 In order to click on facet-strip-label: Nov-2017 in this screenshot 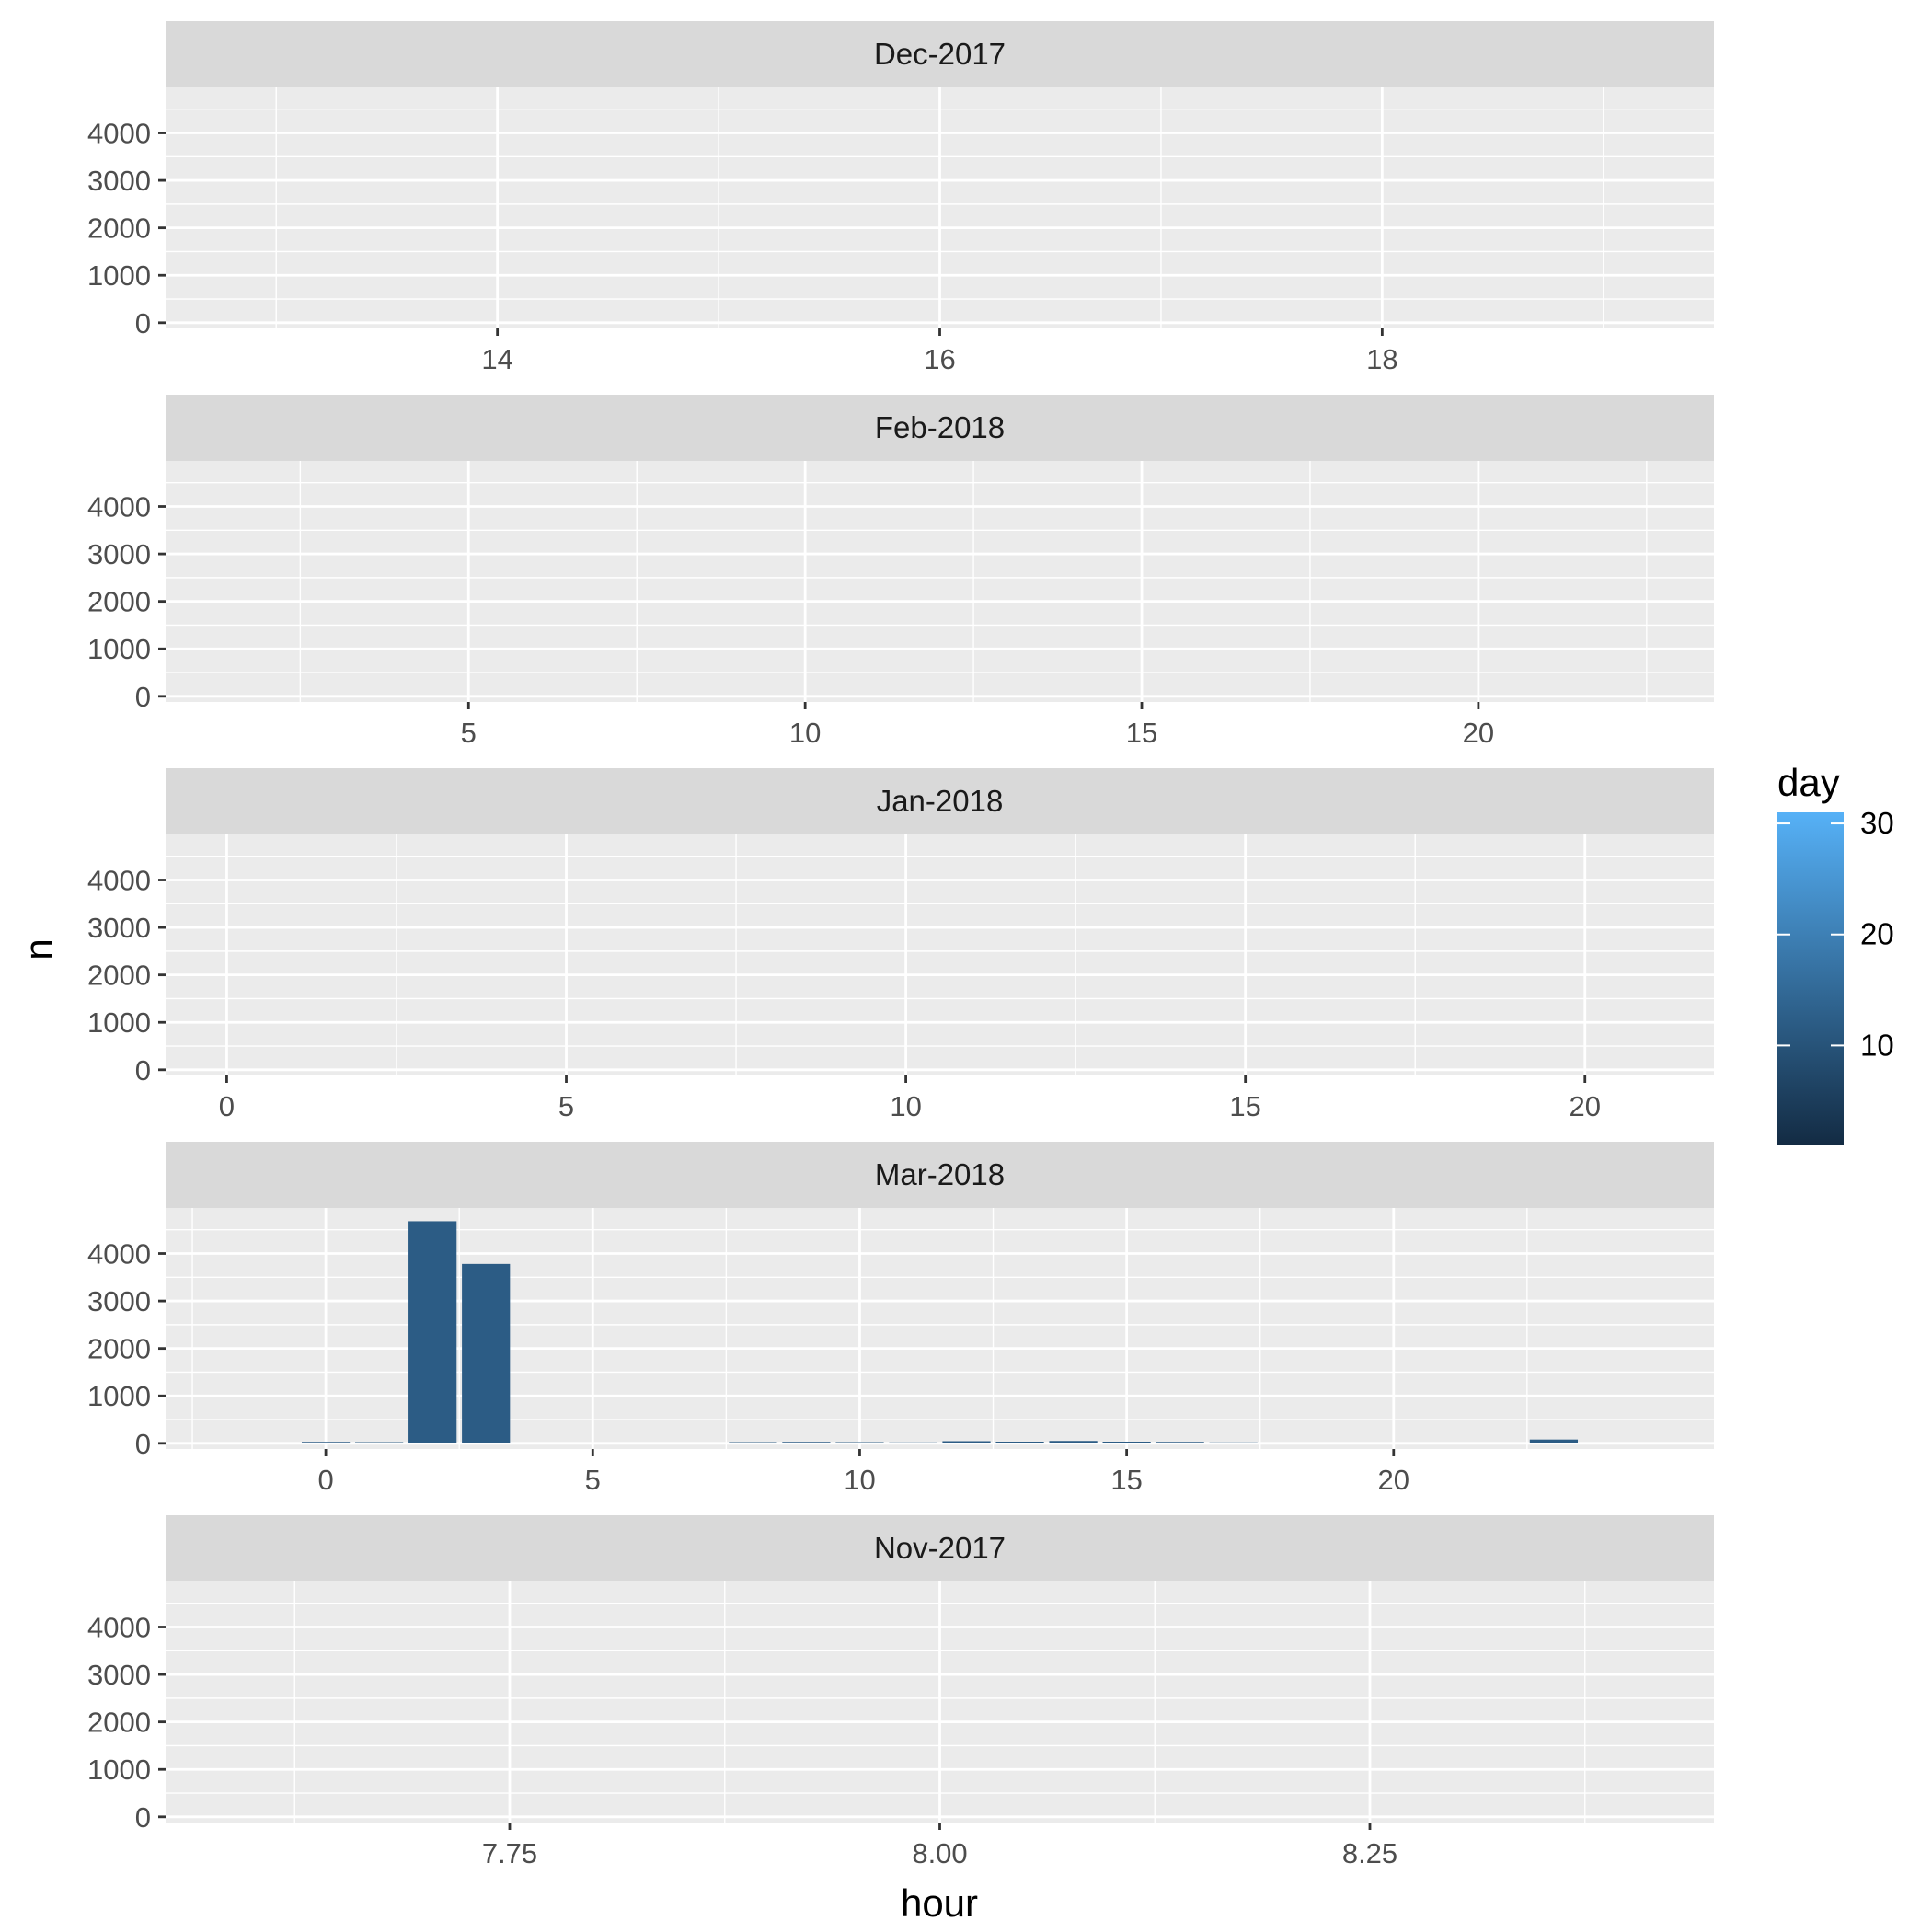, I will do `click(940, 1548)`.